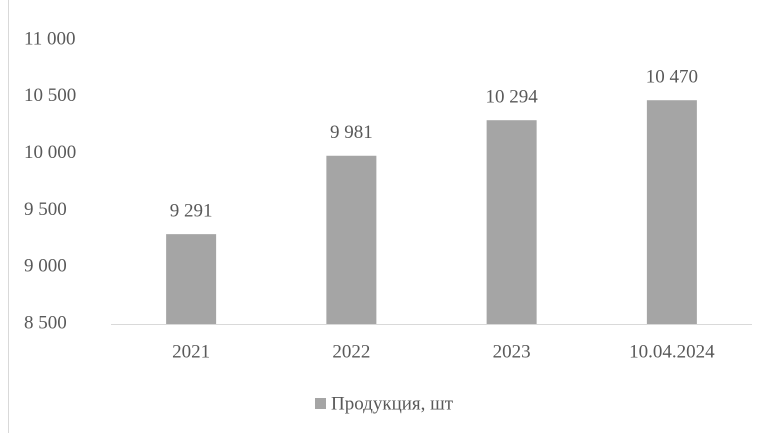  What do you see at coordinates (45, 322) in the screenshot?
I see `y-tick-label: 8 500` at bounding box center [45, 322].